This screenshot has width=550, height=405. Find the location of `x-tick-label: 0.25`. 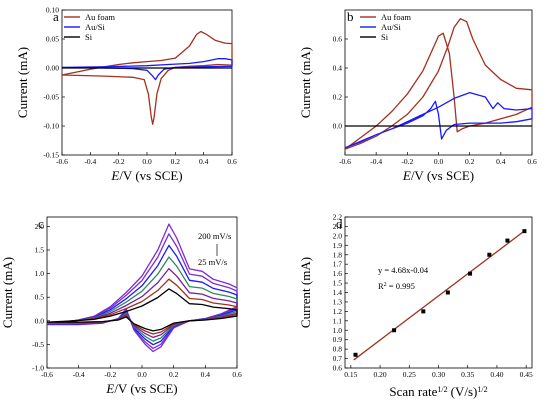

x-tick-label: 0.25 is located at coordinates (409, 374).